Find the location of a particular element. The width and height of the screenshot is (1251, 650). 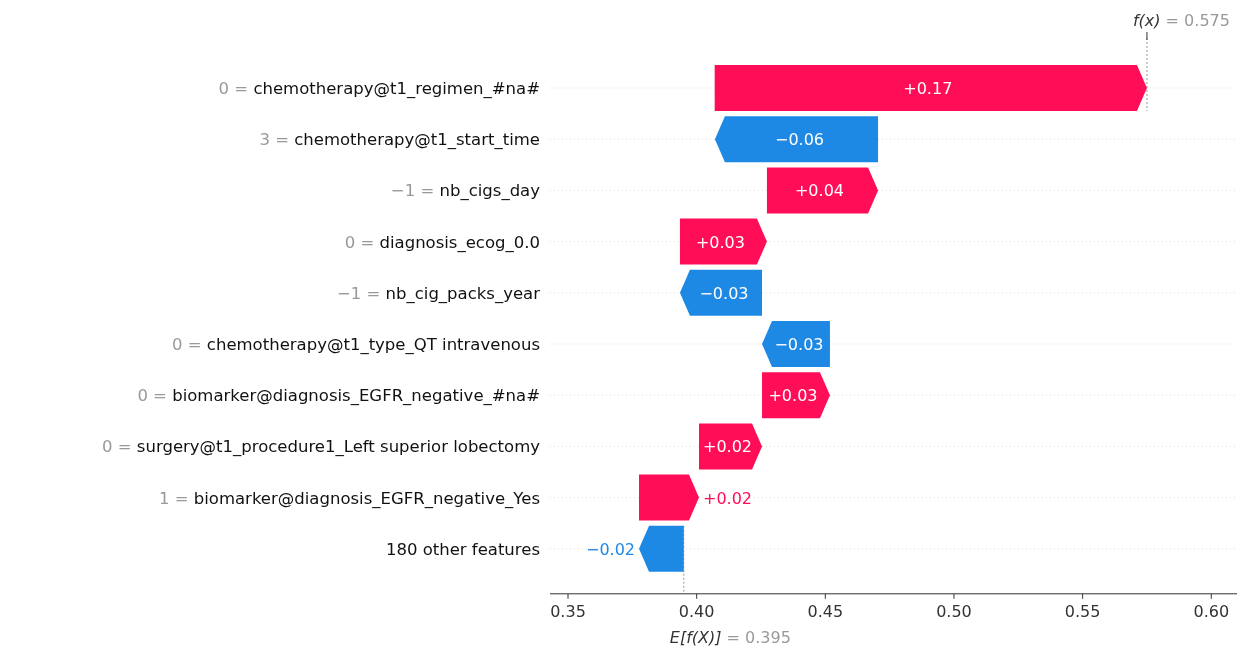

data-label: +0.17 is located at coordinates (928, 88).